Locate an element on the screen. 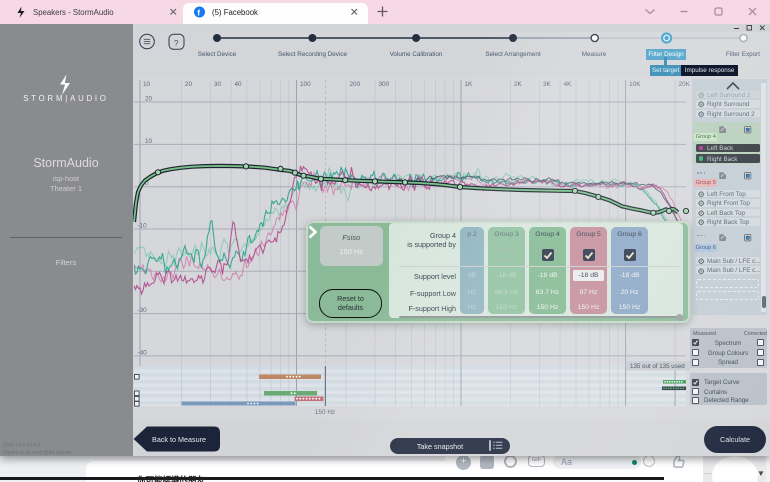  svg-text: 150 Hz is located at coordinates (325, 412).